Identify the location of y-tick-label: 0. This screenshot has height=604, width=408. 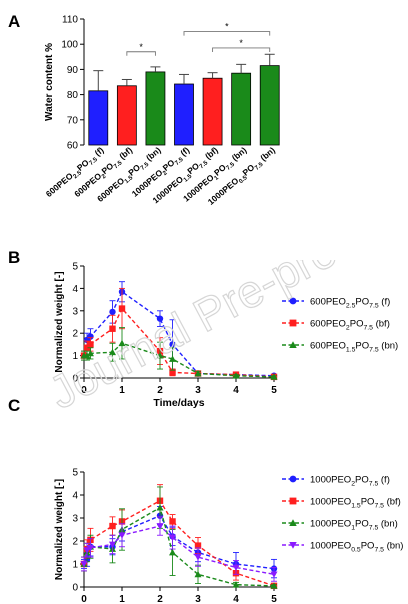
(75, 379).